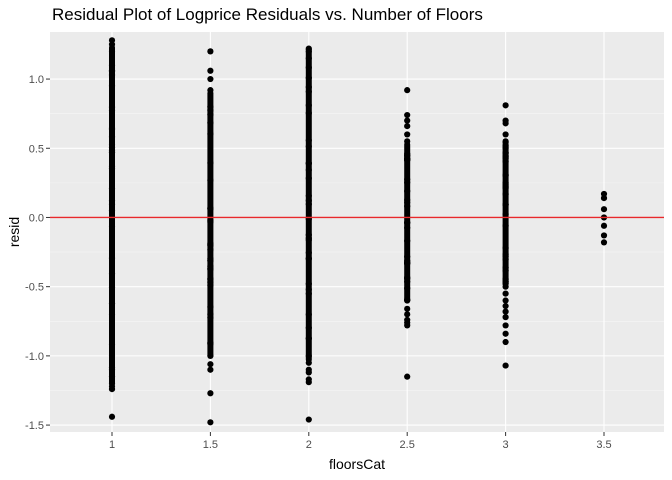 Image resolution: width=672 pixels, height=480 pixels. What do you see at coordinates (112, 445) in the screenshot?
I see `x-tick-label: 1` at bounding box center [112, 445].